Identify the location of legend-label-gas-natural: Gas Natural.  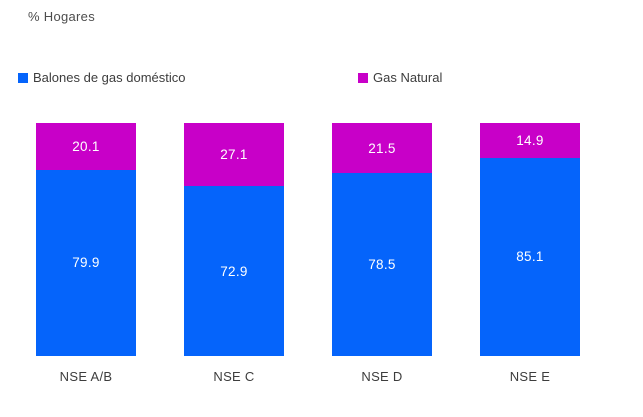
(408, 77).